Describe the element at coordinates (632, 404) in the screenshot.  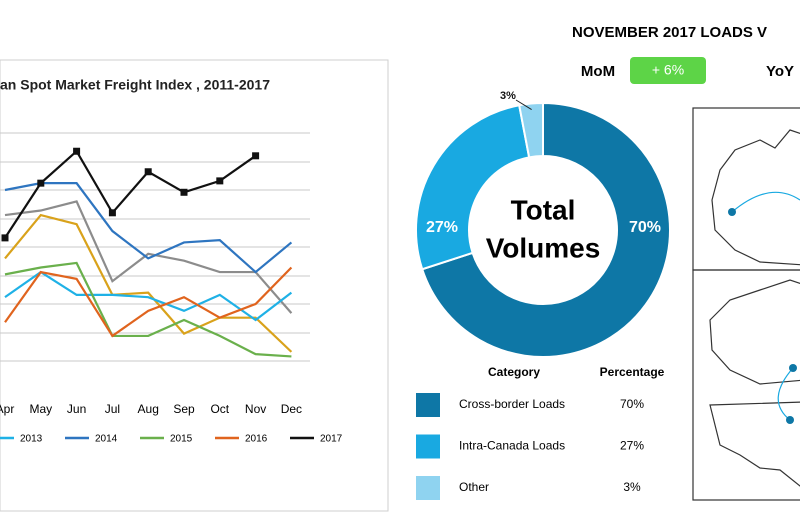
I see `table-cell: 70%` at that location.